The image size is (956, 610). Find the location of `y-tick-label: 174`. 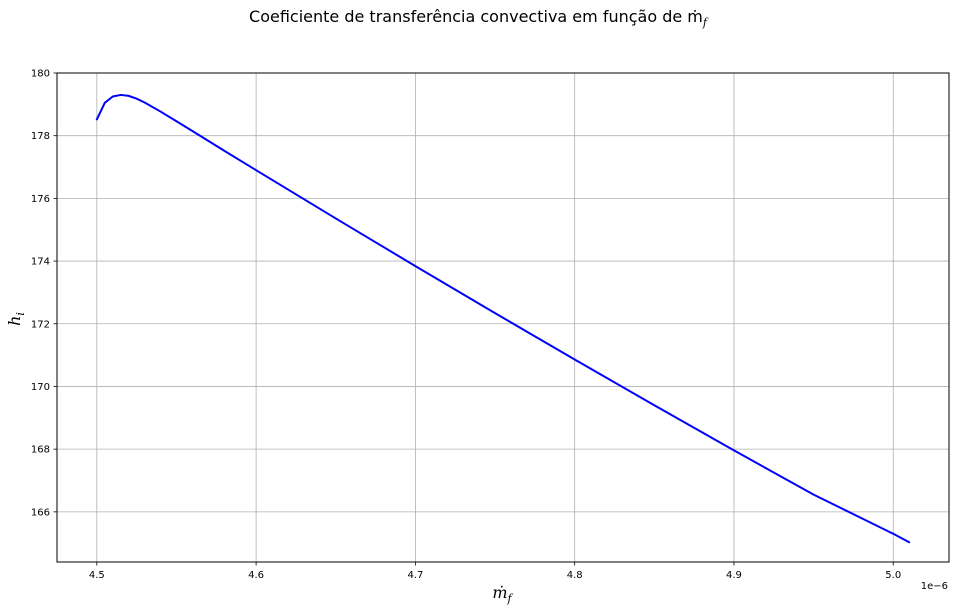

y-tick-label: 174 is located at coordinates (40, 262).